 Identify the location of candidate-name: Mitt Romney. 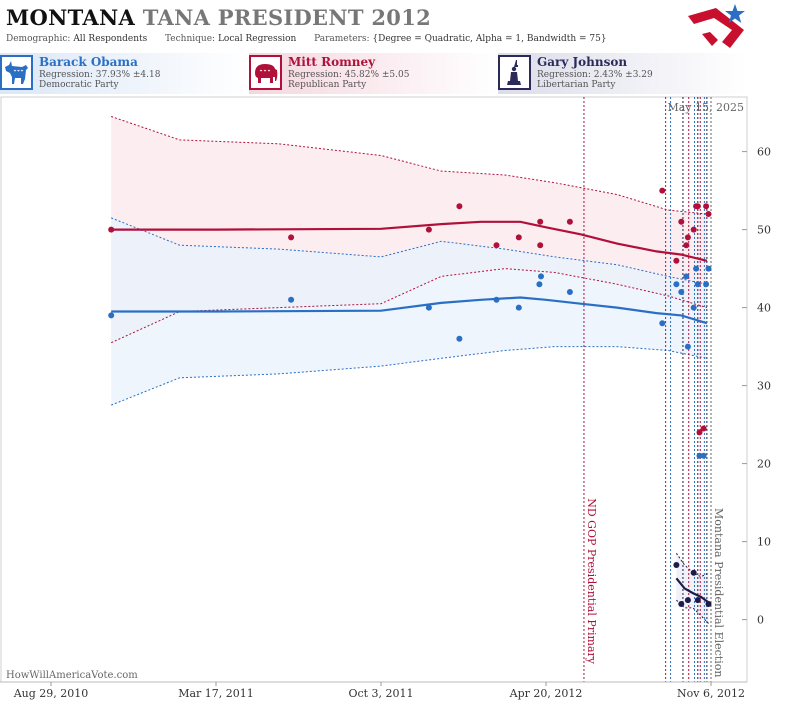
(332, 62).